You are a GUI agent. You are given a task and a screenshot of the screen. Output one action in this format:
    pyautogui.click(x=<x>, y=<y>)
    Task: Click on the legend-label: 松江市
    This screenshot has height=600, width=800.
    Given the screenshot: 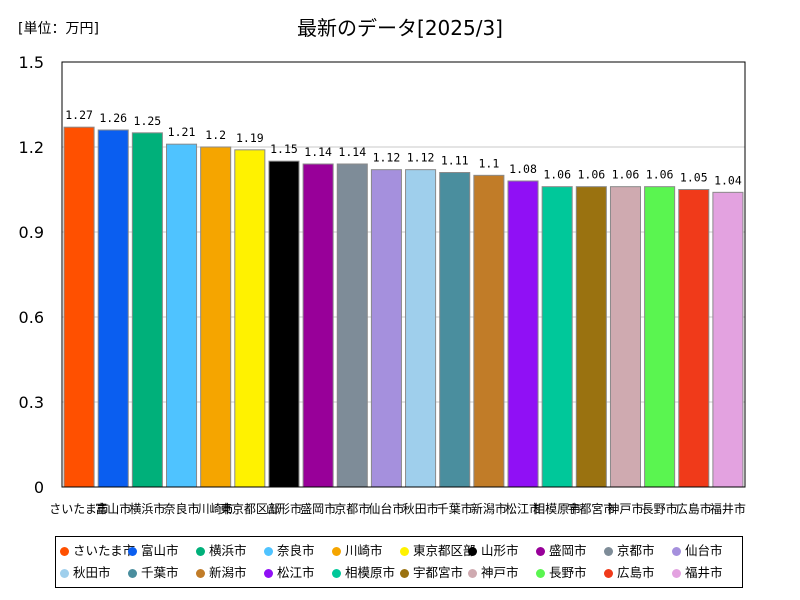 What is the action you would take?
    pyautogui.click(x=296, y=572)
    